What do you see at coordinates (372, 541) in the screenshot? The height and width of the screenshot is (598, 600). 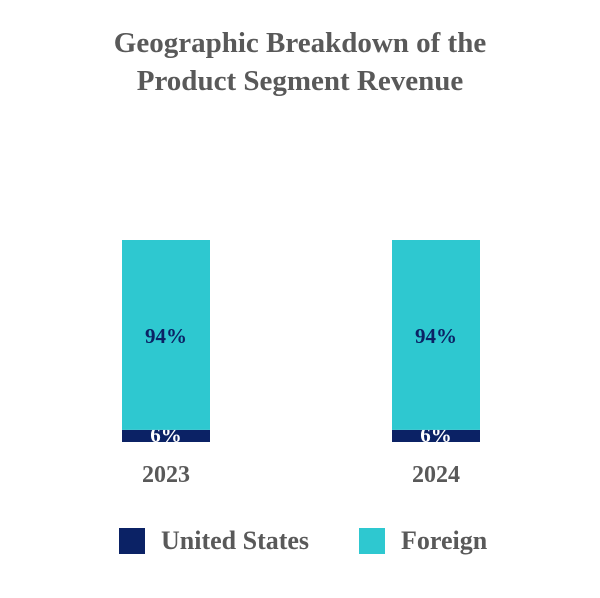 I see `legend-swatch-foreign` at bounding box center [372, 541].